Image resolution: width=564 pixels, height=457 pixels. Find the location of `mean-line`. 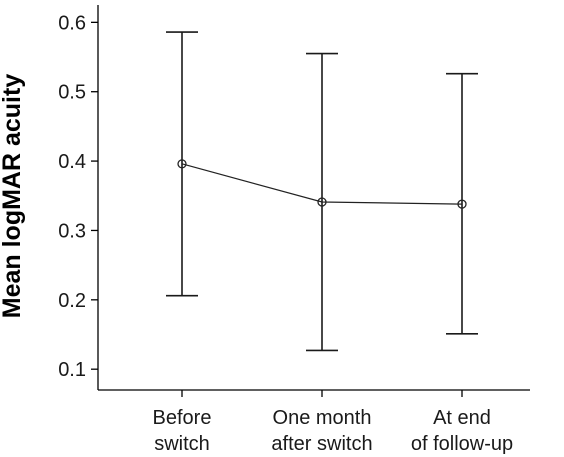

mean-line is located at coordinates (322, 184).